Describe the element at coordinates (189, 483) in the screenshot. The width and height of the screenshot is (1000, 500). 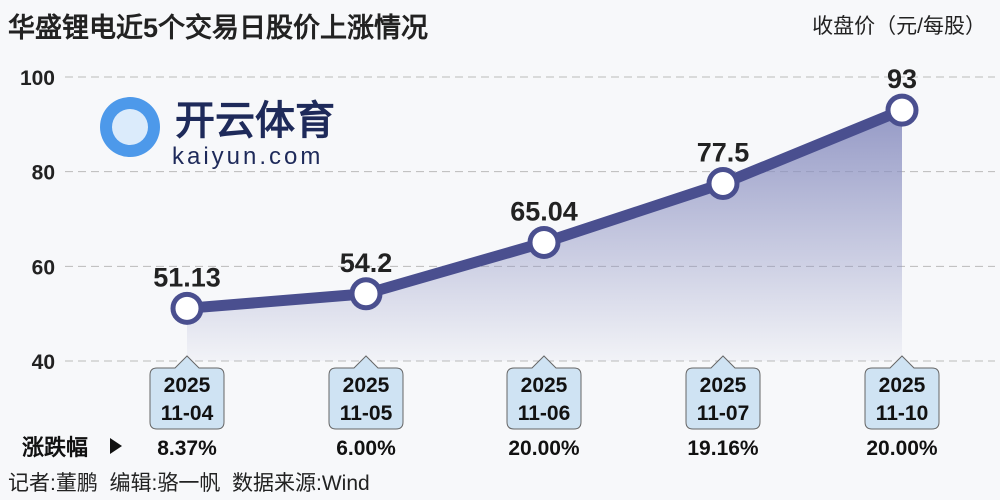
I see `footer-credits: 记者:董鹏 编辑:骆一帆 数据来源:Wind` at that location.